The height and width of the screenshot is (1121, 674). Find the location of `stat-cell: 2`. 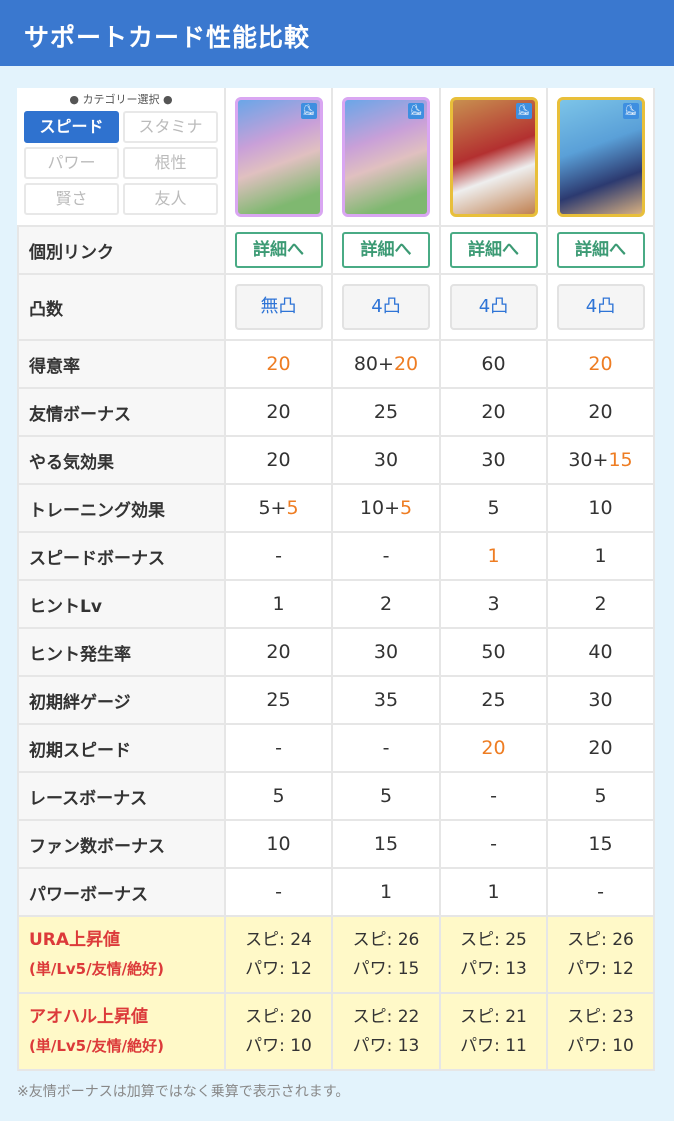

stat-cell: 2 is located at coordinates (600, 604).